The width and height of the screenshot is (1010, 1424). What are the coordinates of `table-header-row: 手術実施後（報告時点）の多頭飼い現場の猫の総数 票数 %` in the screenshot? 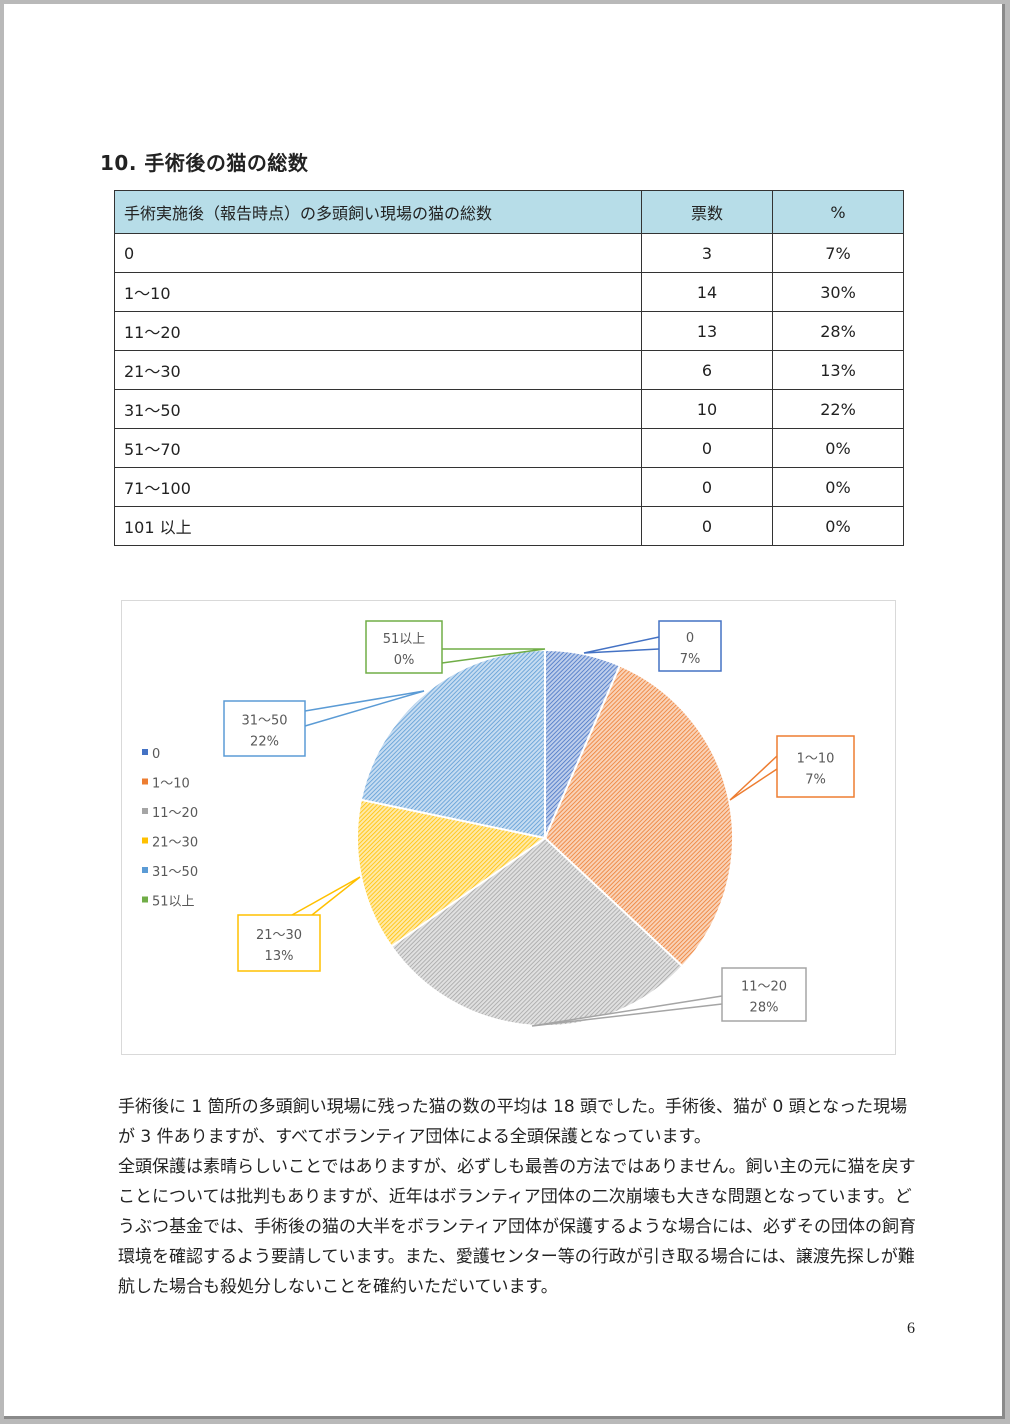 It's located at (509, 212).